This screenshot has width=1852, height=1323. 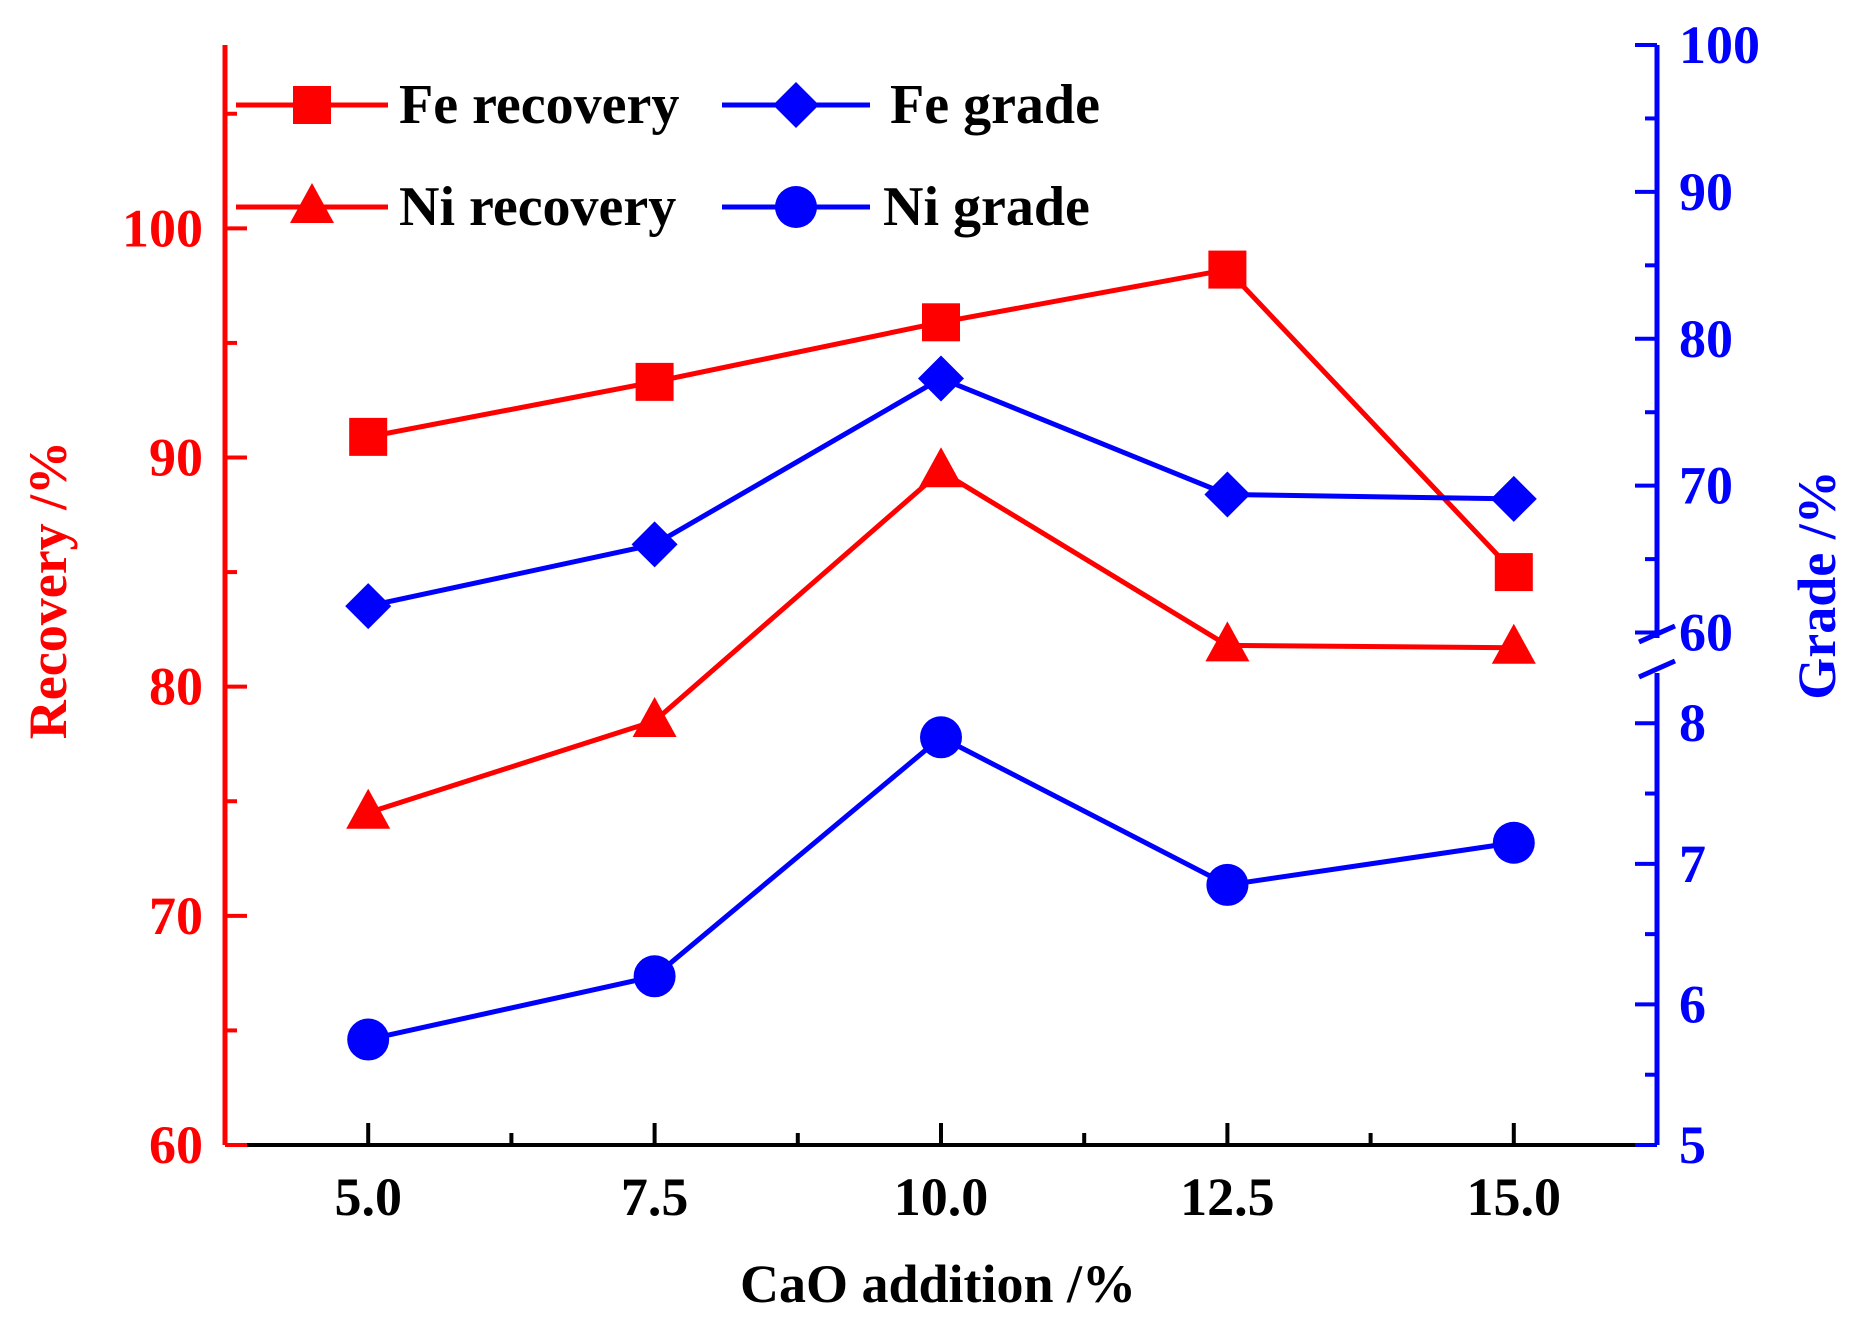 What do you see at coordinates (938, 1284) in the screenshot?
I see `x-axis-label: CaO addition /%` at bounding box center [938, 1284].